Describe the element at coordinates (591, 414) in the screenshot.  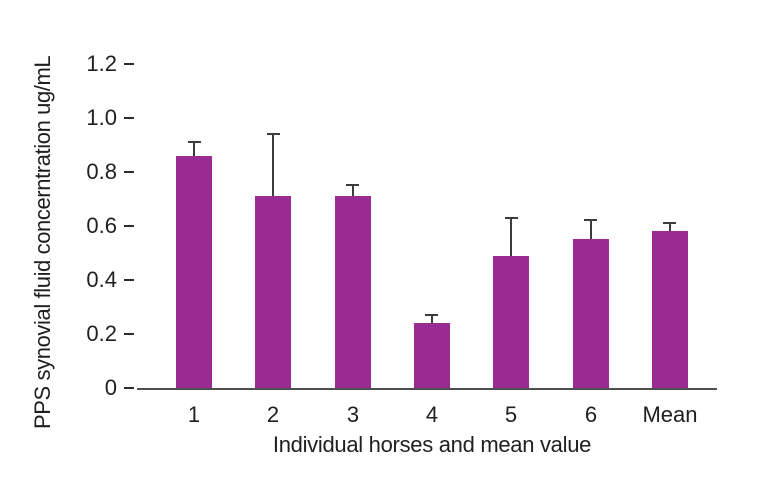
I see `x-tick-label: 6` at that location.